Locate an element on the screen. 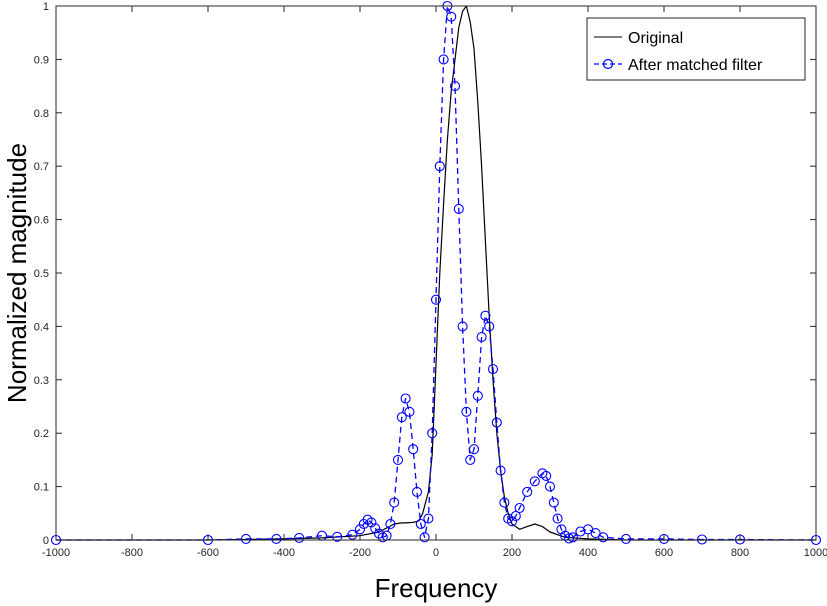  legend: Original After matched filter is located at coordinates (696, 49).